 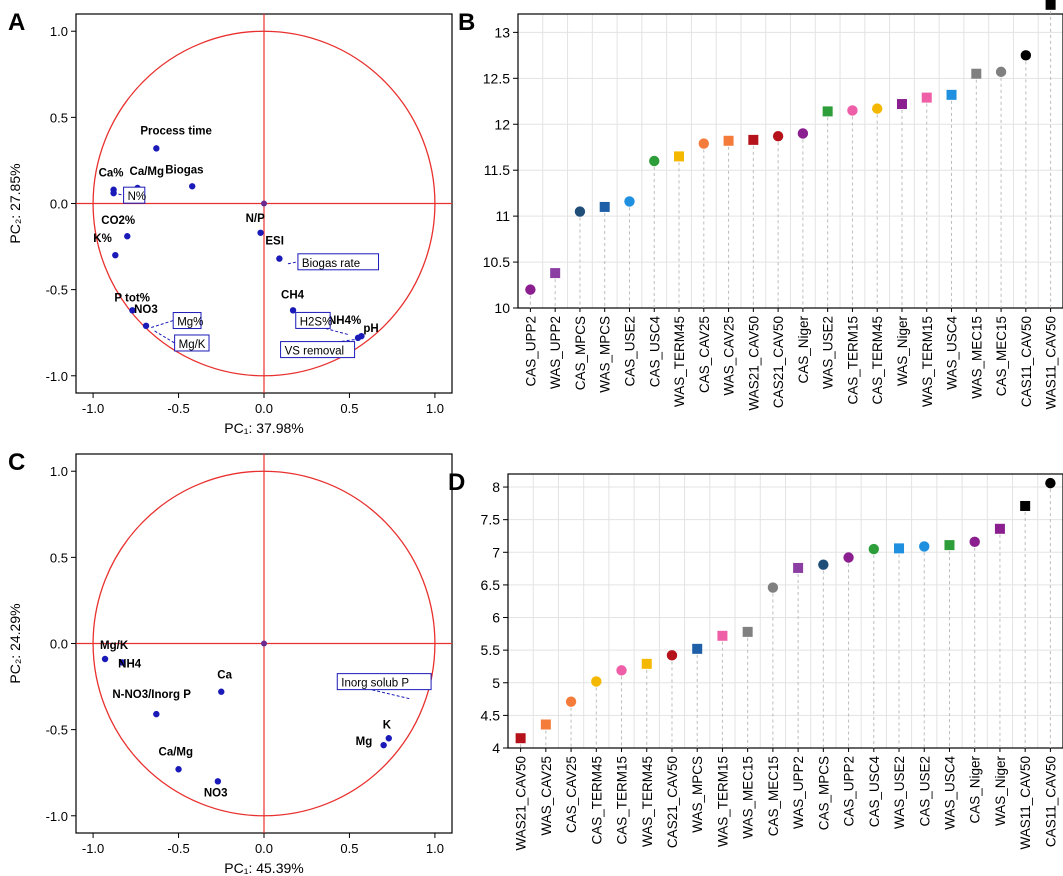 What do you see at coordinates (520, 738) in the screenshot?
I see `marker-was21-cav50` at bounding box center [520, 738].